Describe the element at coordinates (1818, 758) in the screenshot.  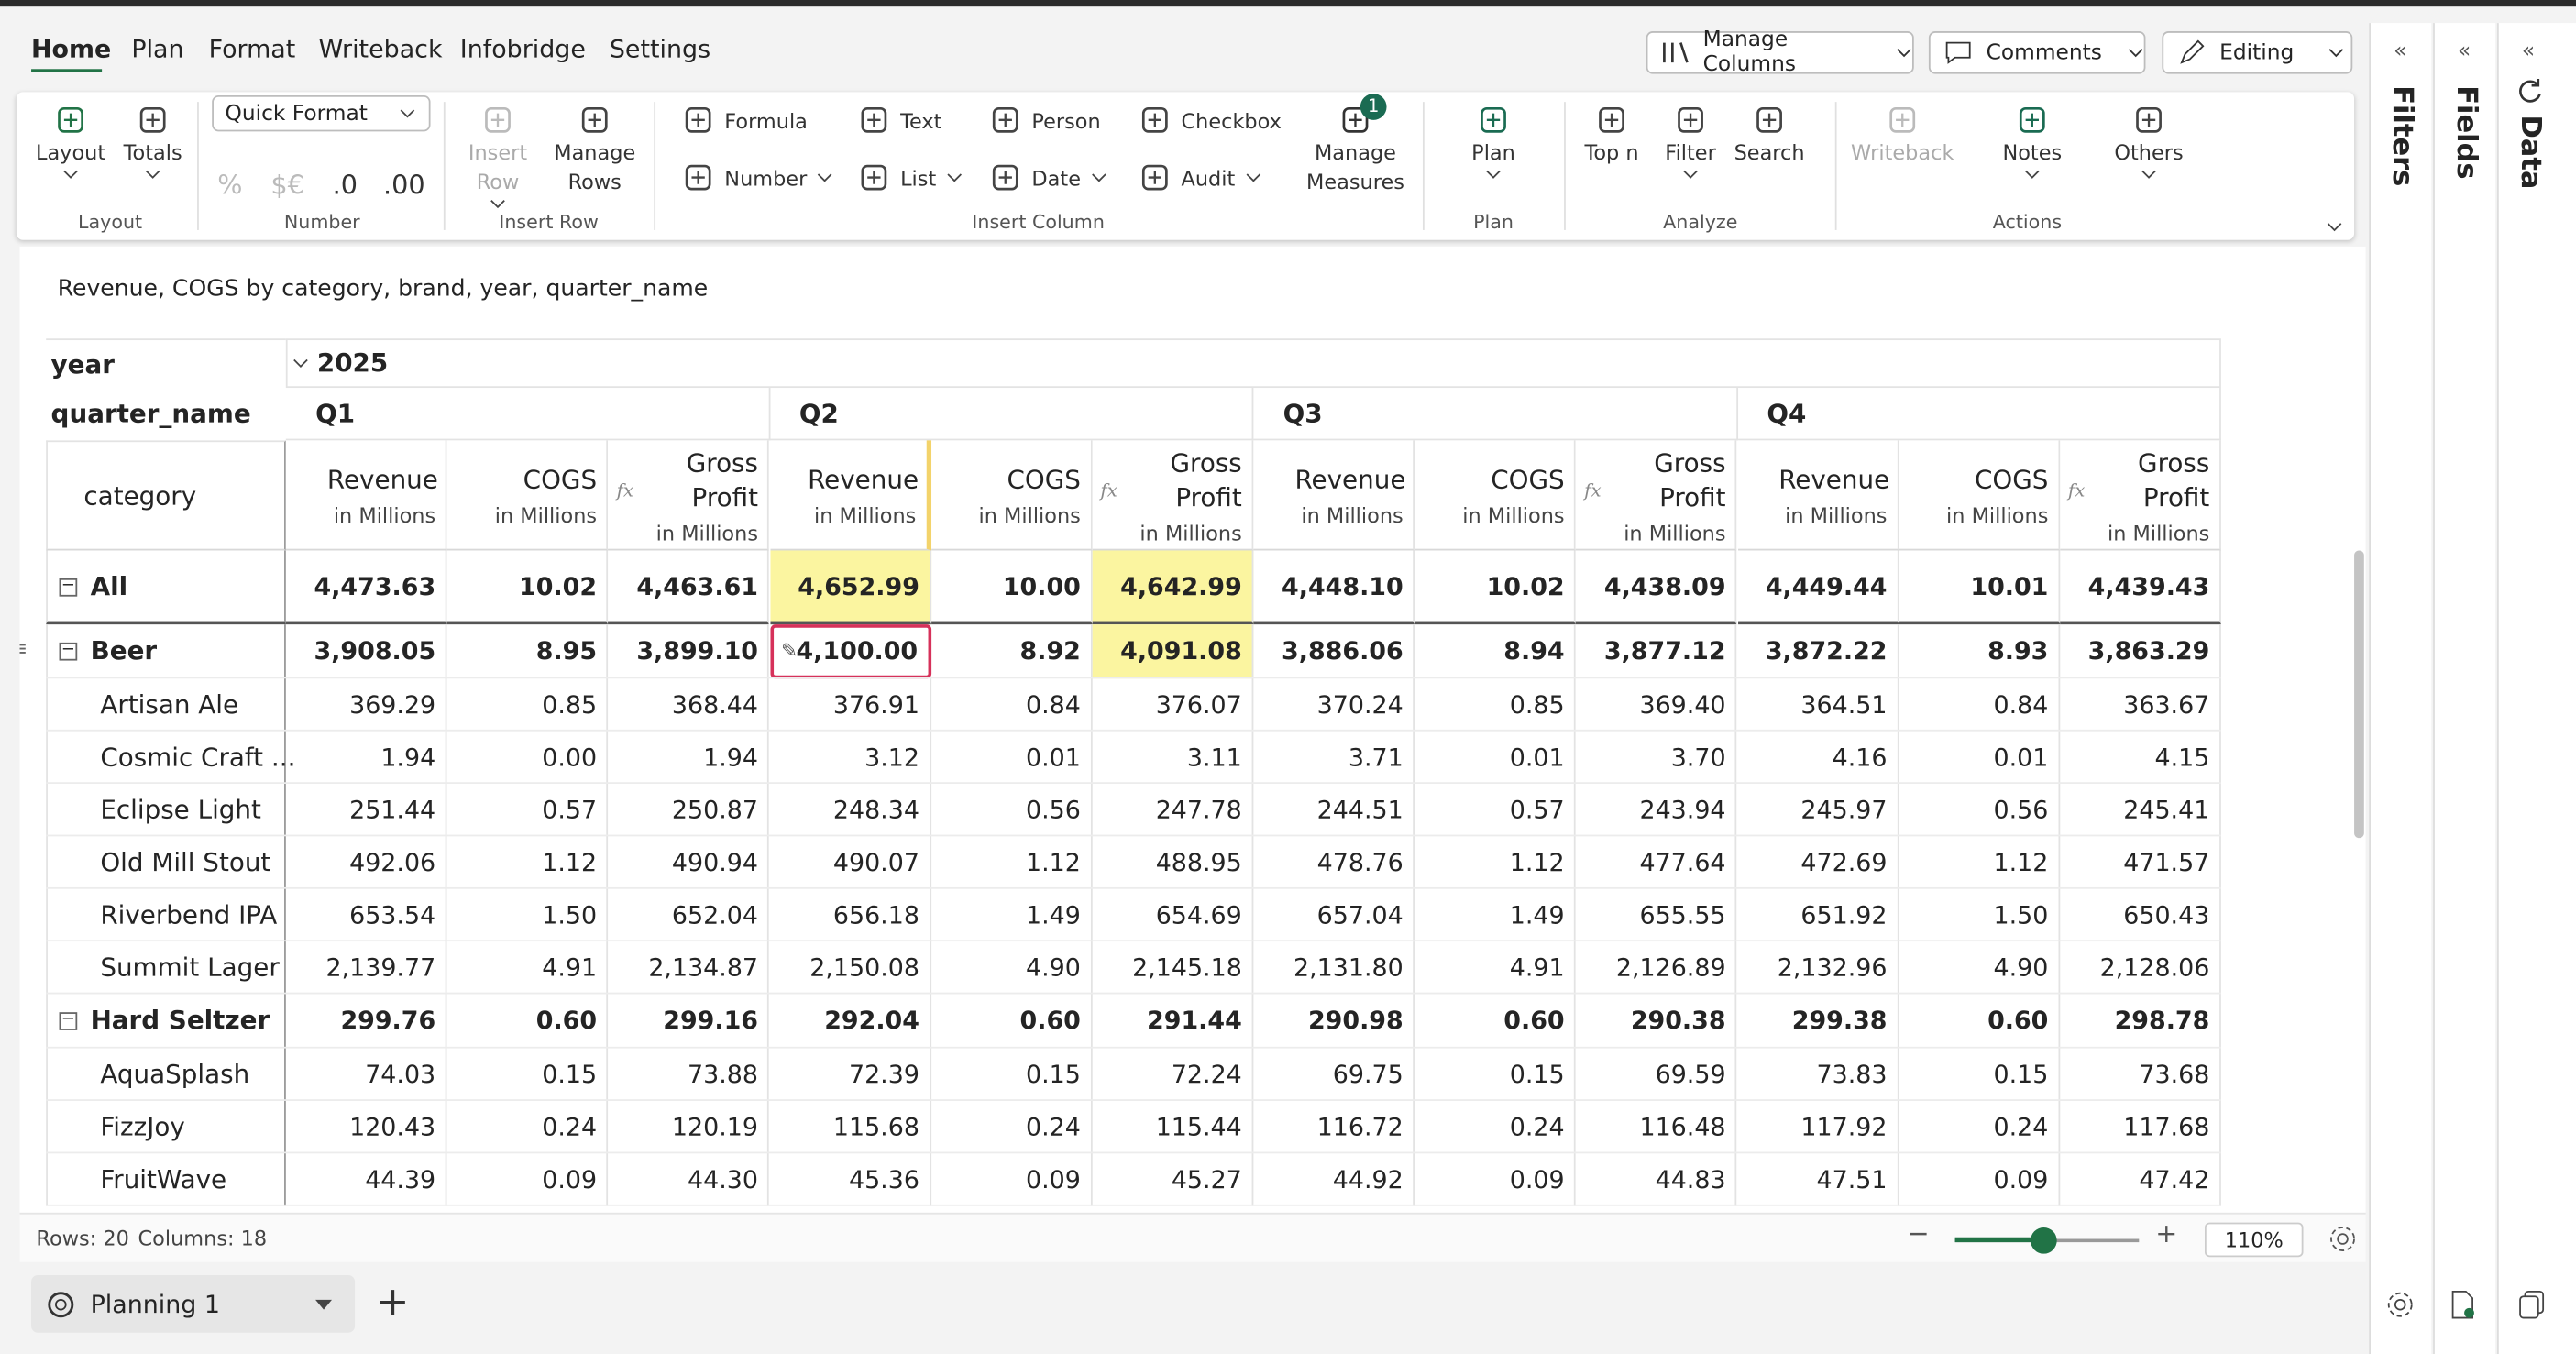
I see `cell: 4.16` at that location.